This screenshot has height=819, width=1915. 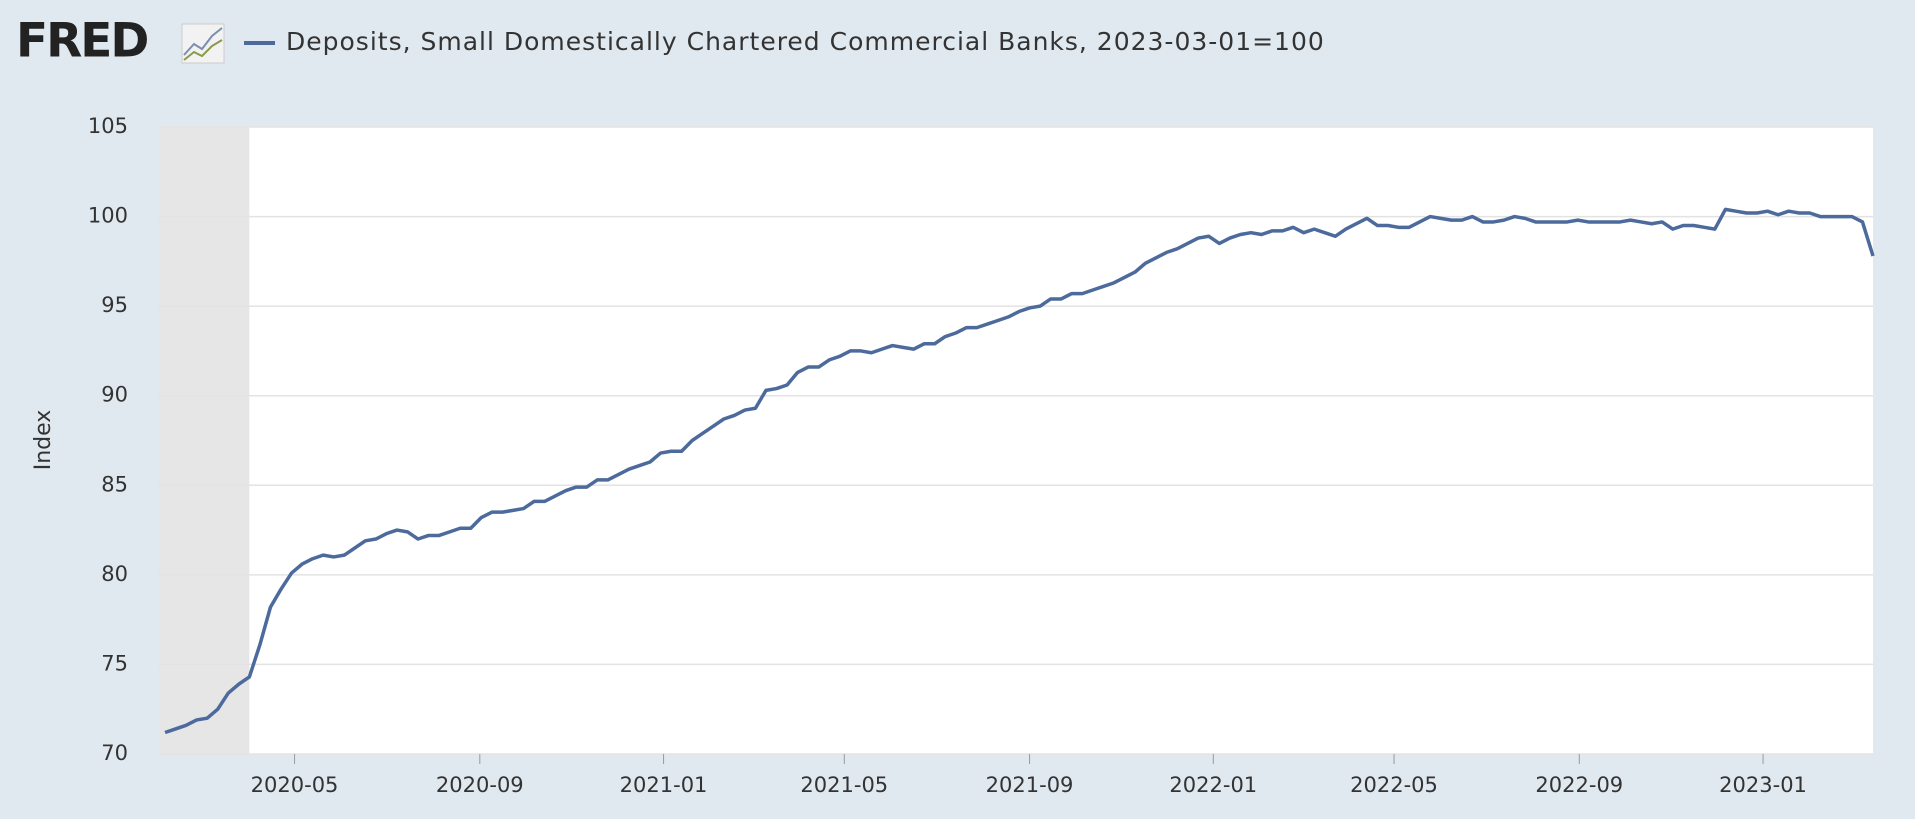 What do you see at coordinates (844, 785) in the screenshot?
I see `x-tick-label: 2021-05` at bounding box center [844, 785].